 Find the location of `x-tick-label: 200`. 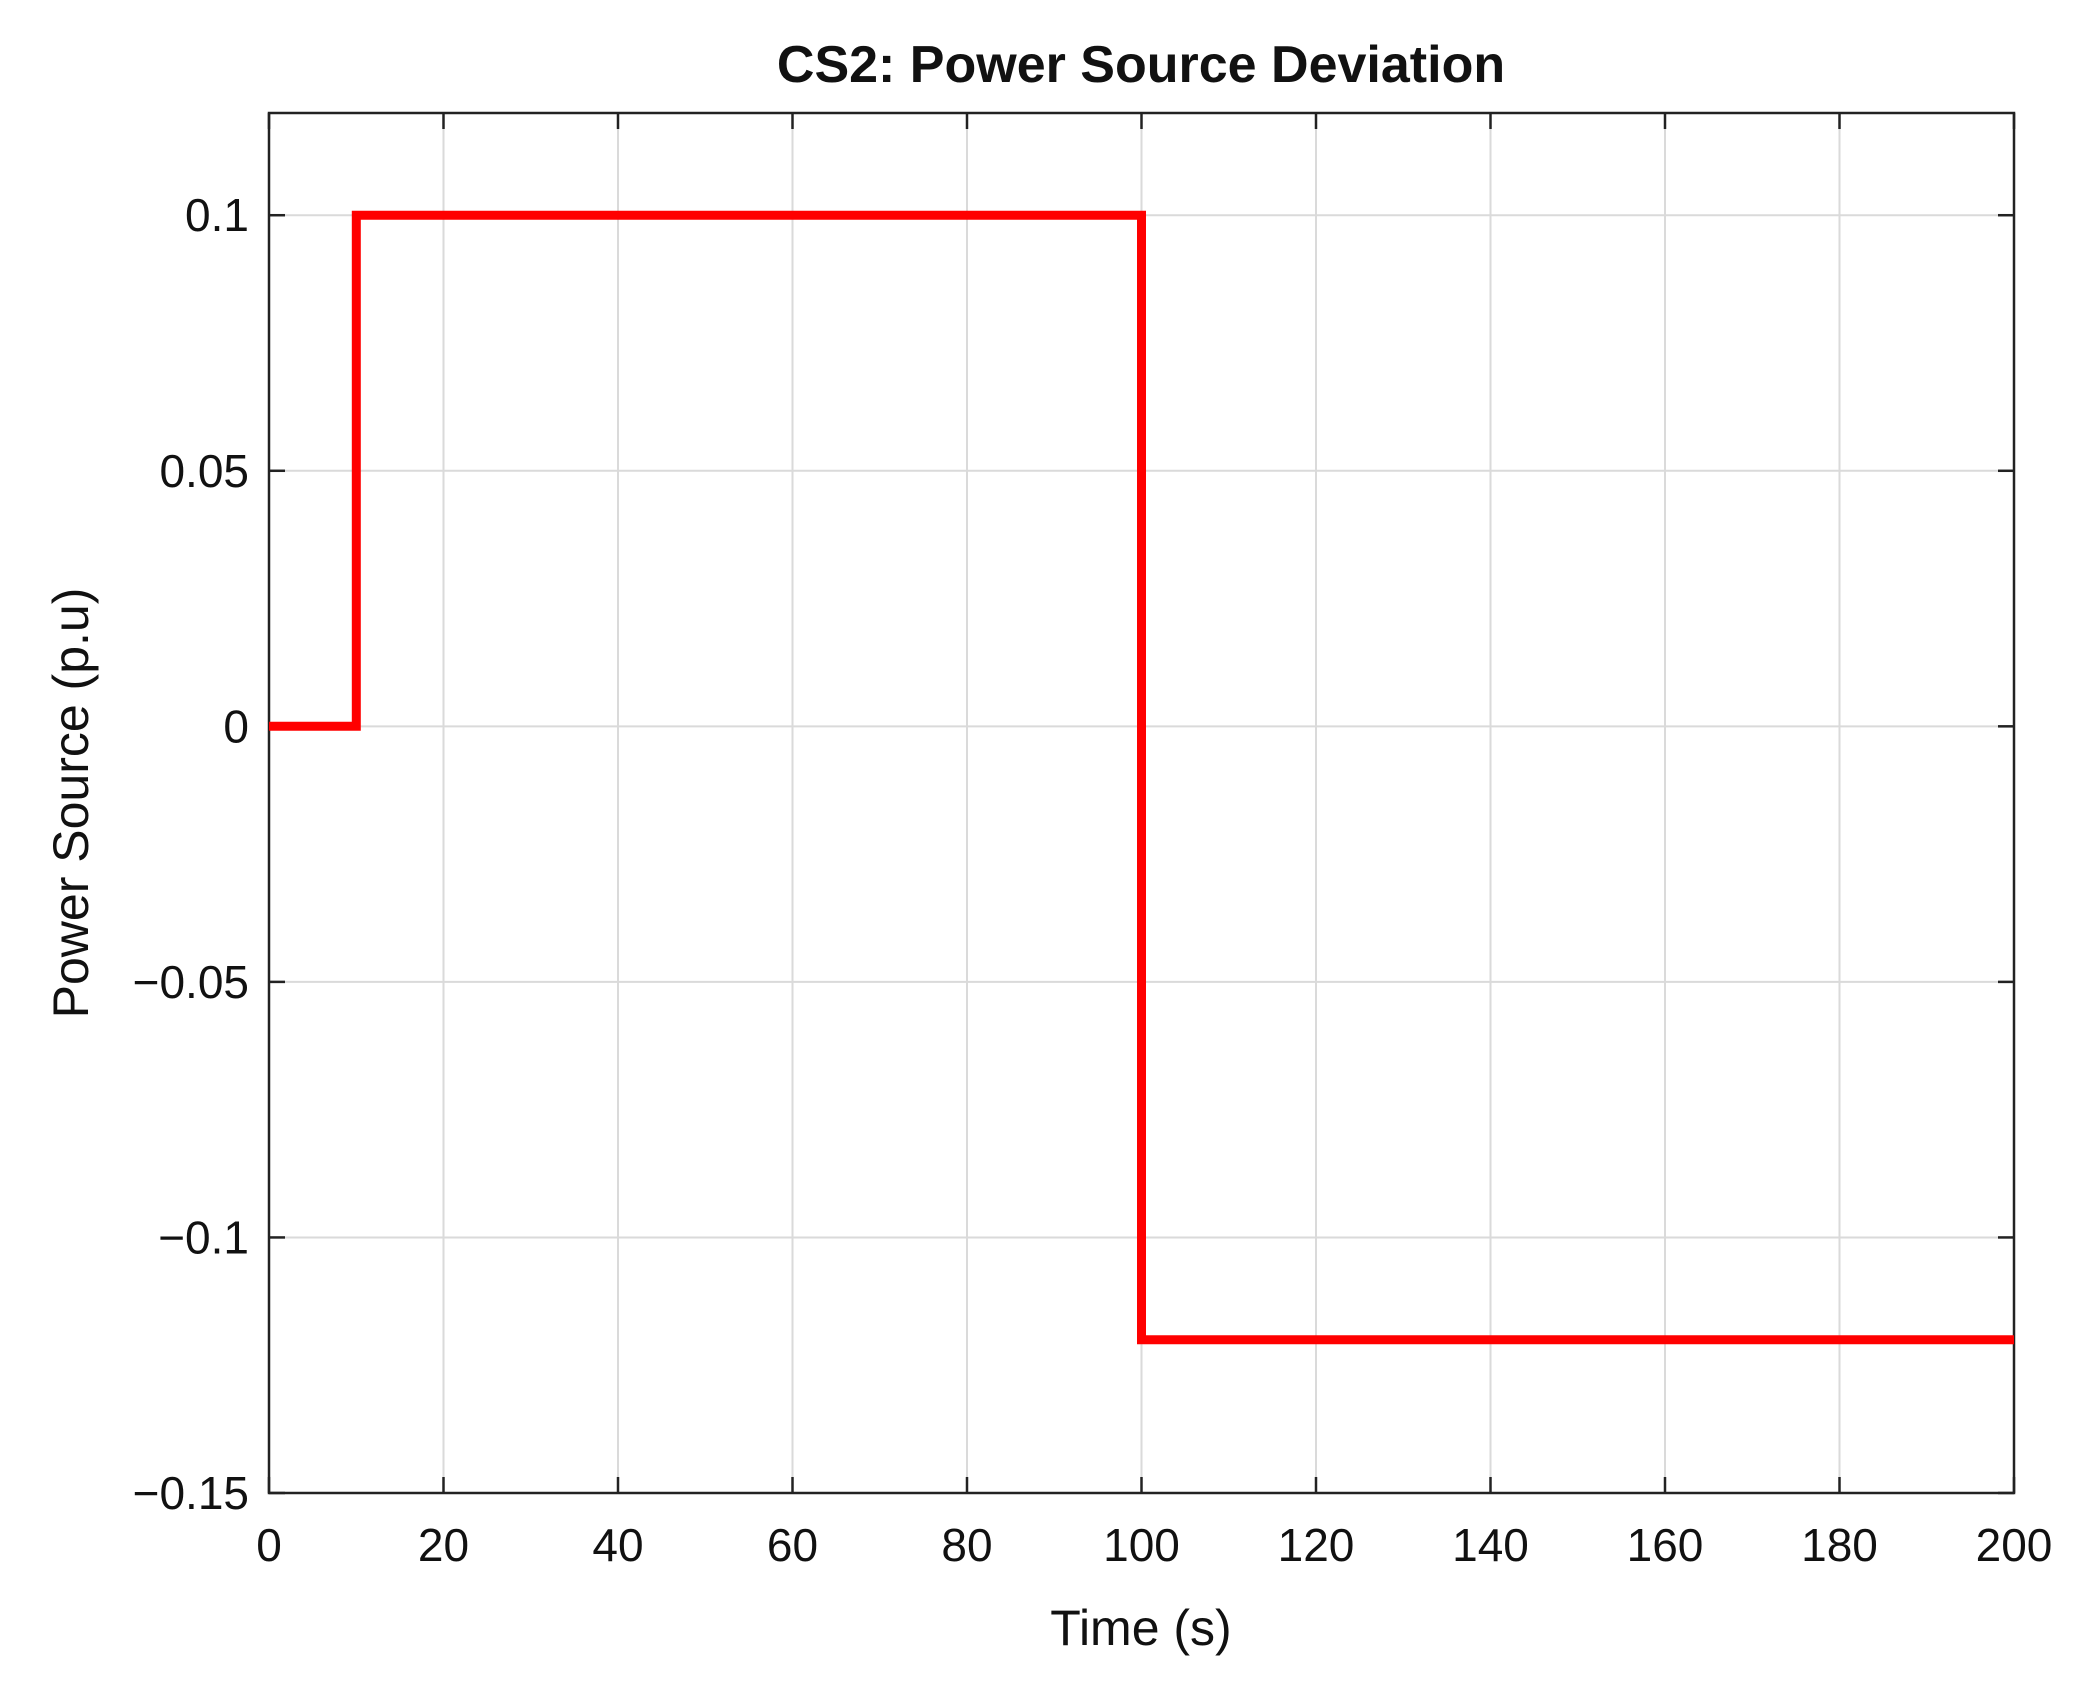

x-tick-label: 200 is located at coordinates (2014, 1545).